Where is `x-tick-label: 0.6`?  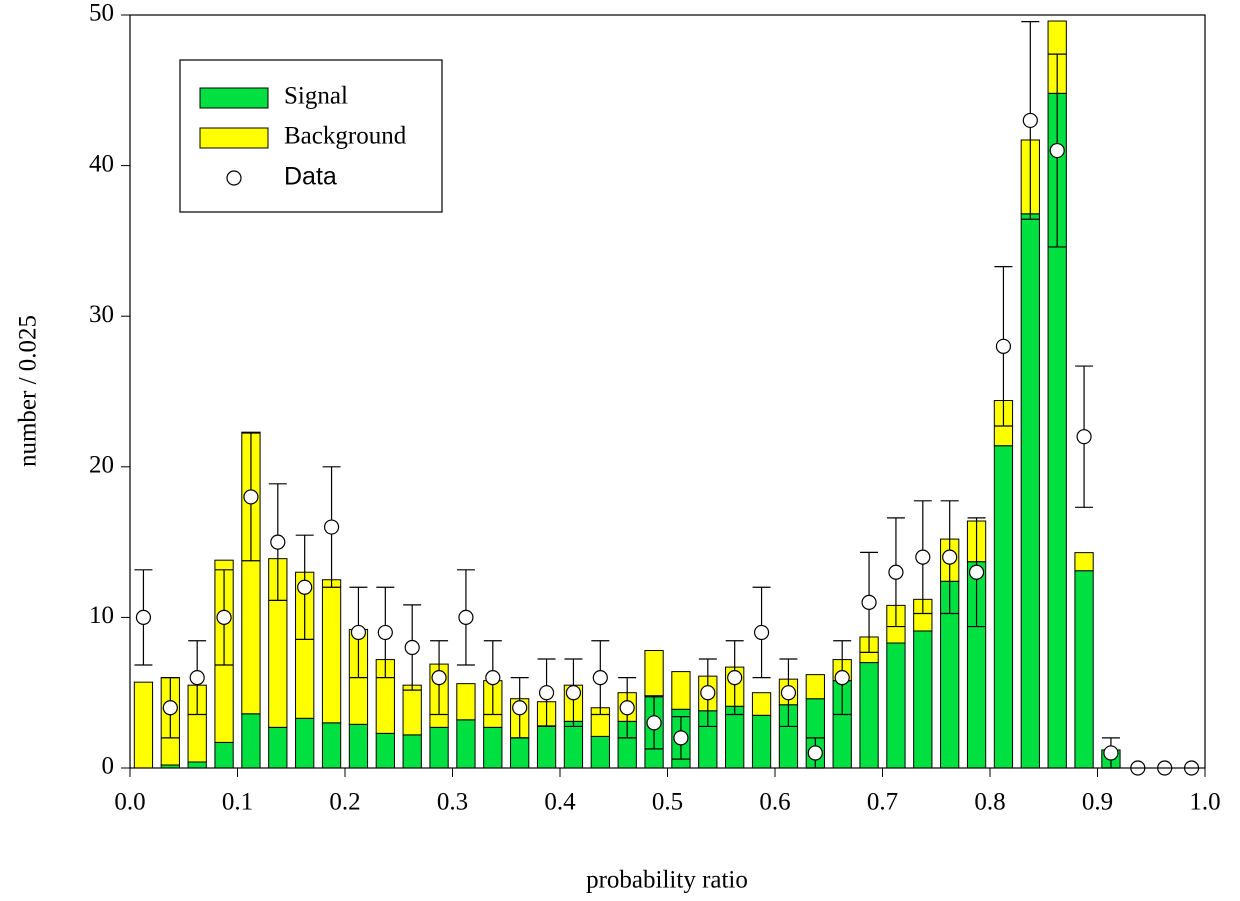 x-tick-label: 0.6 is located at coordinates (774, 802).